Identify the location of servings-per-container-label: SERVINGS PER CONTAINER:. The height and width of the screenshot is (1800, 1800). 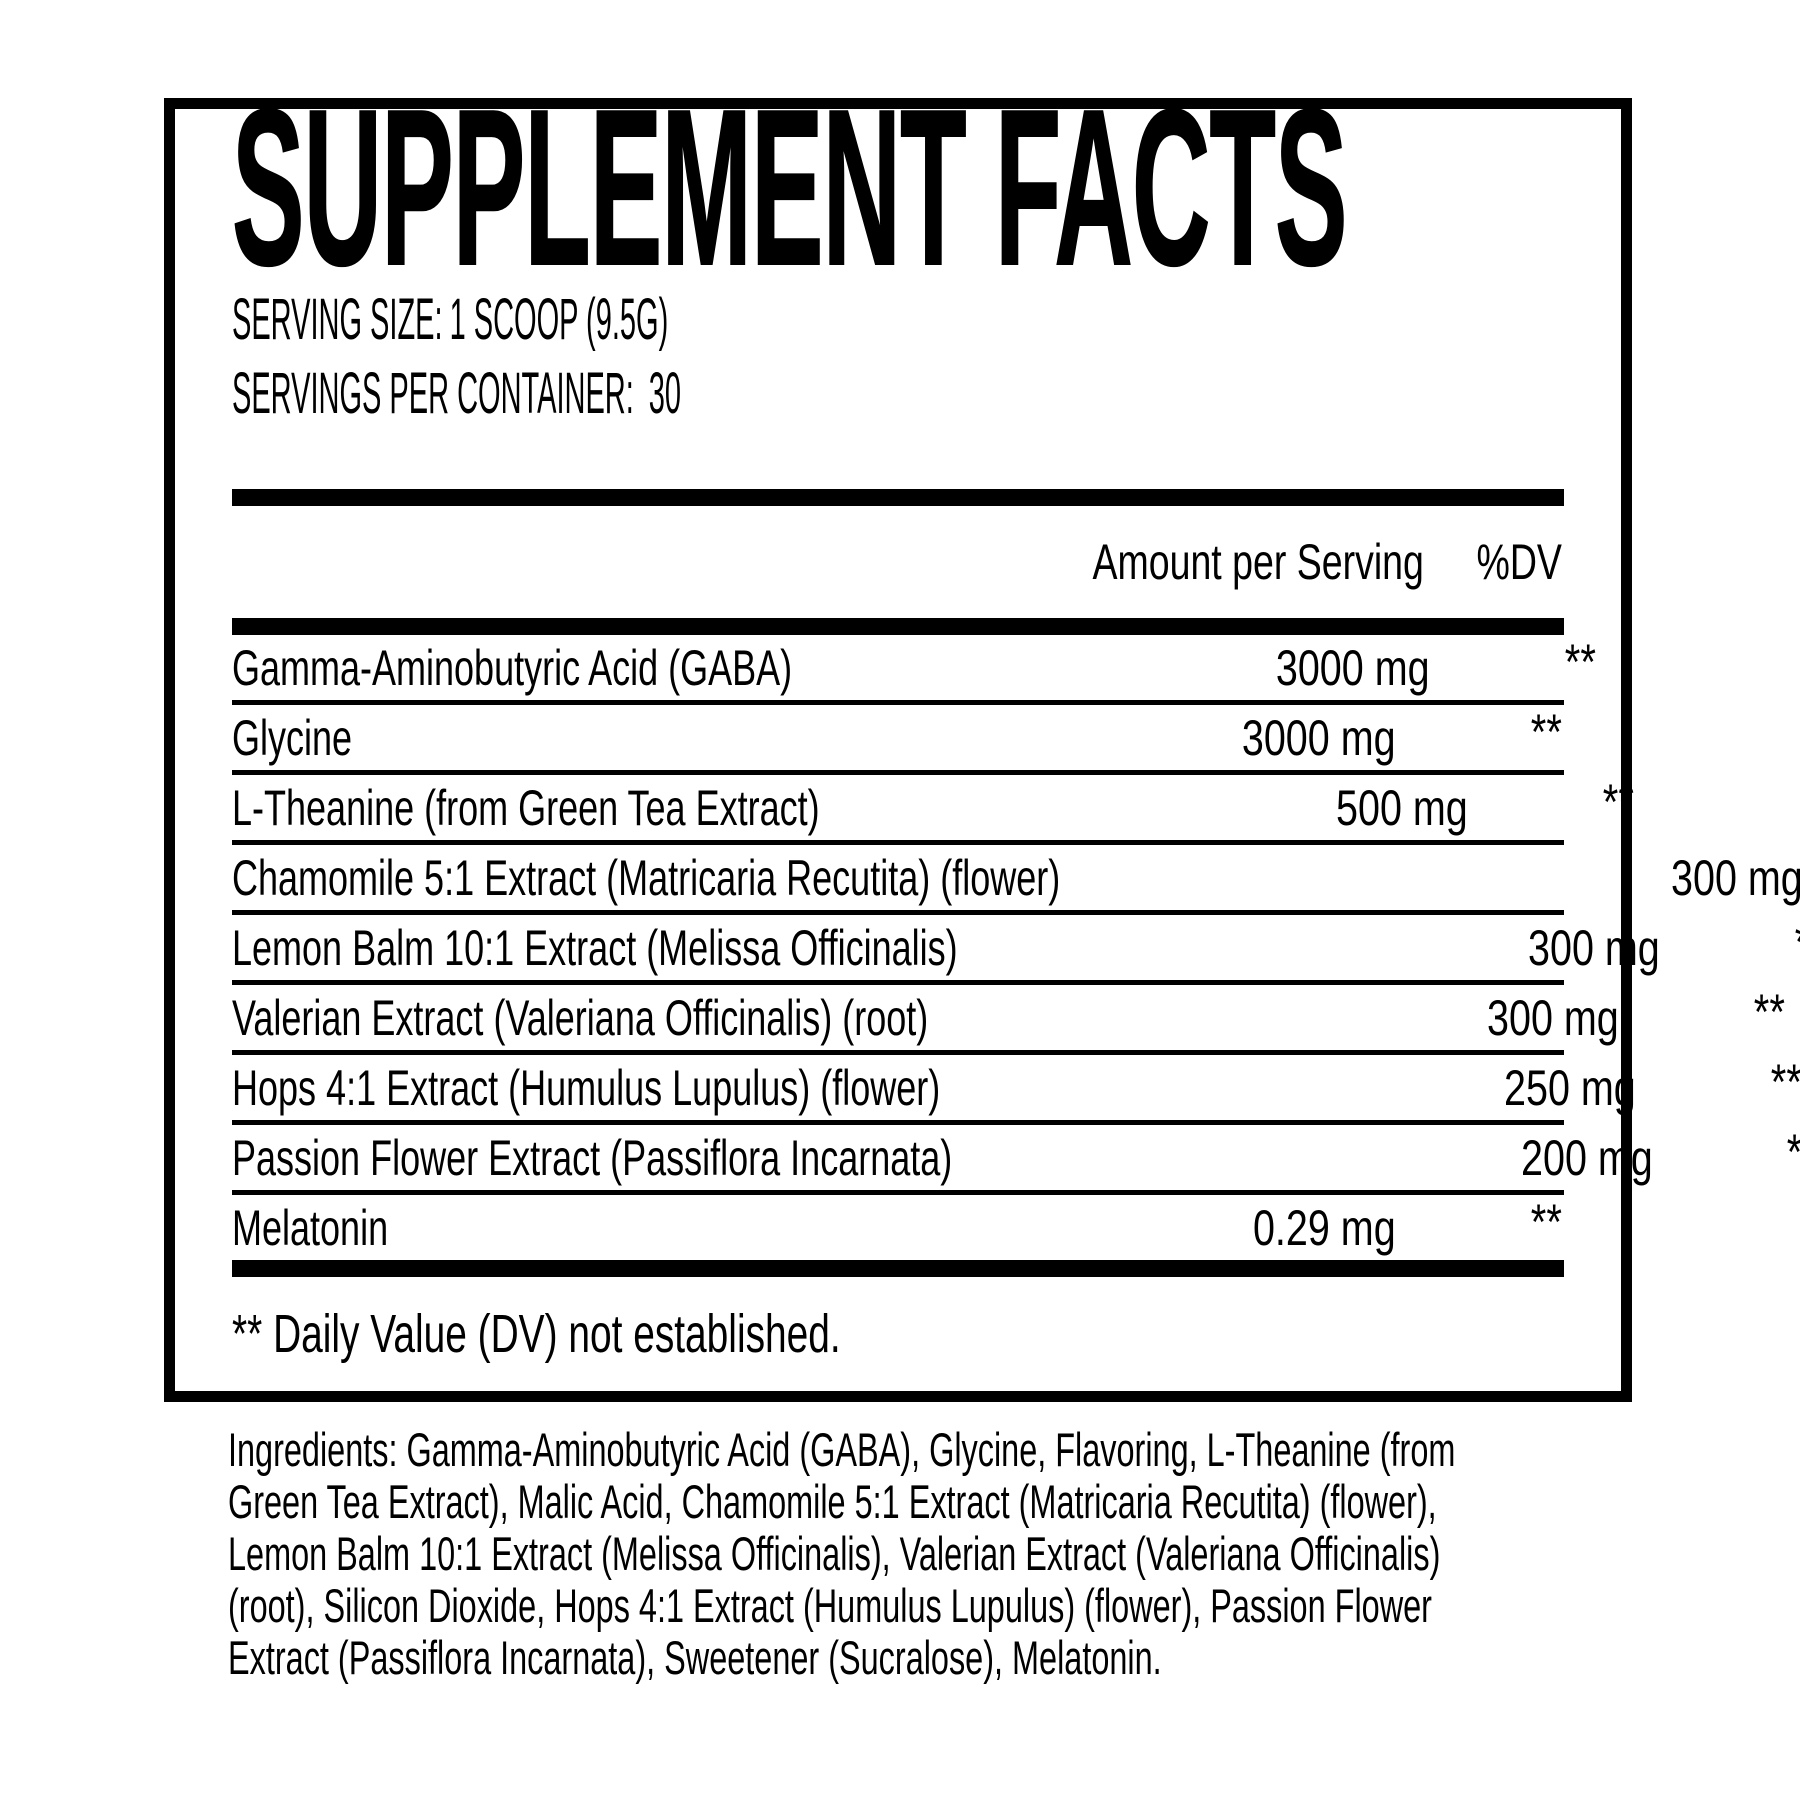
(433, 393).